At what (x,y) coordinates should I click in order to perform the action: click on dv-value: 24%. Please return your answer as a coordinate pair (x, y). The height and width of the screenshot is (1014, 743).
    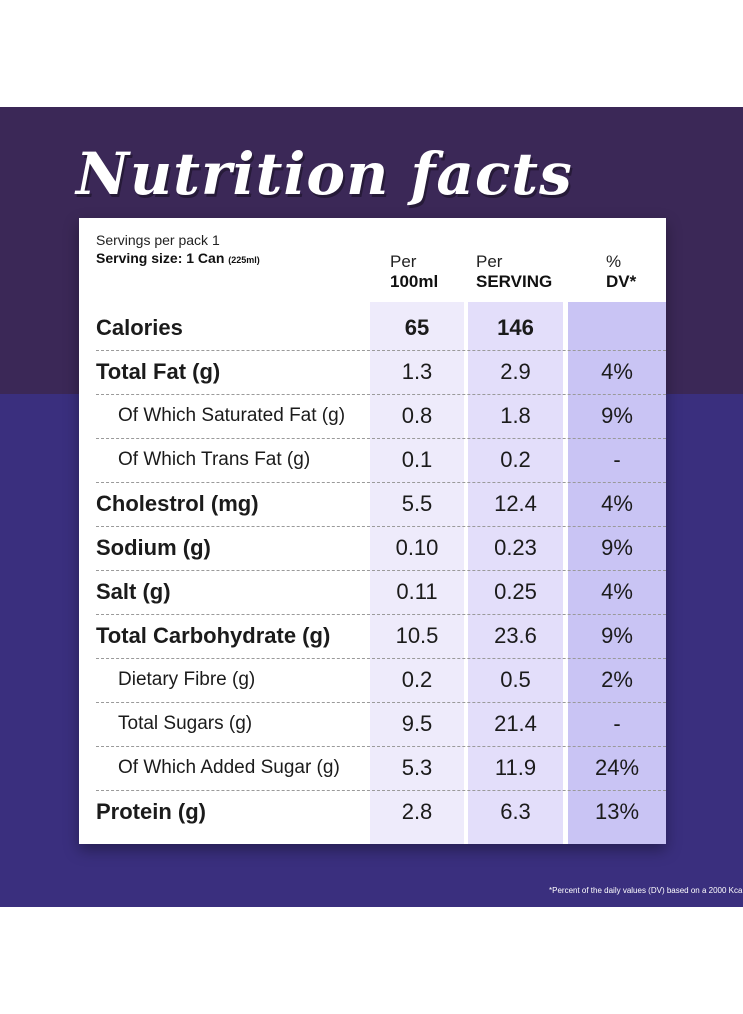
    Looking at the image, I should click on (617, 767).